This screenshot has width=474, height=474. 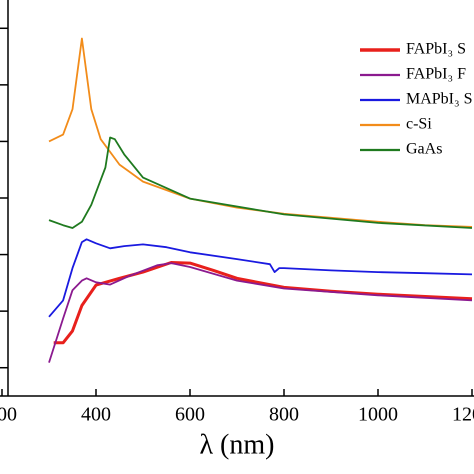 What do you see at coordinates (96, 415) in the screenshot?
I see `x-tick-label: 400` at bounding box center [96, 415].